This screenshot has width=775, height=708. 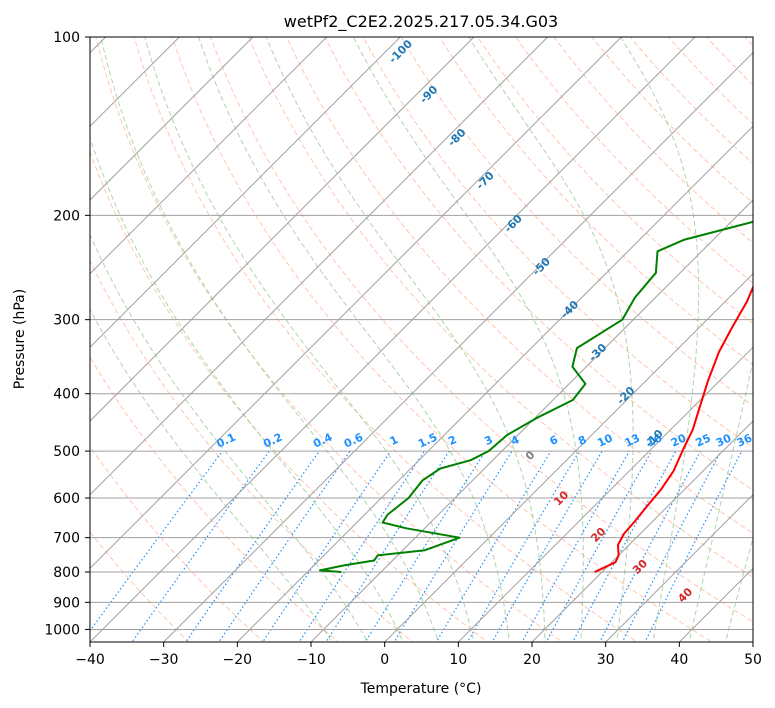 I want to click on adiabat-label: -100, so click(x=400, y=51).